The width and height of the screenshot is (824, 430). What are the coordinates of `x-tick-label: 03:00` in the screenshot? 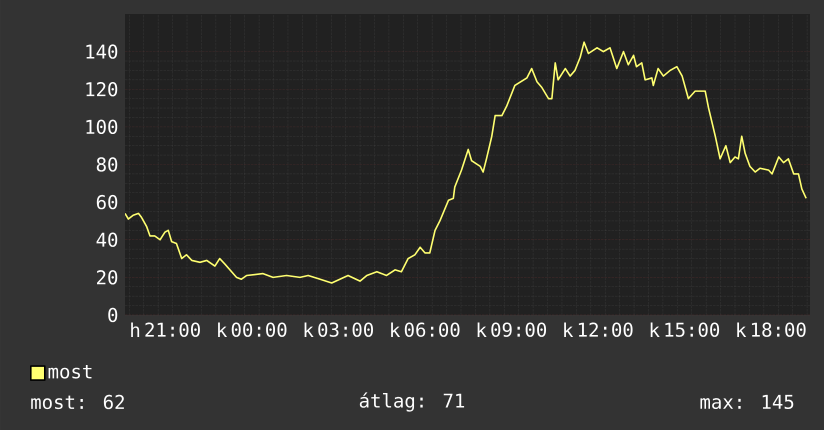 It's located at (345, 329).